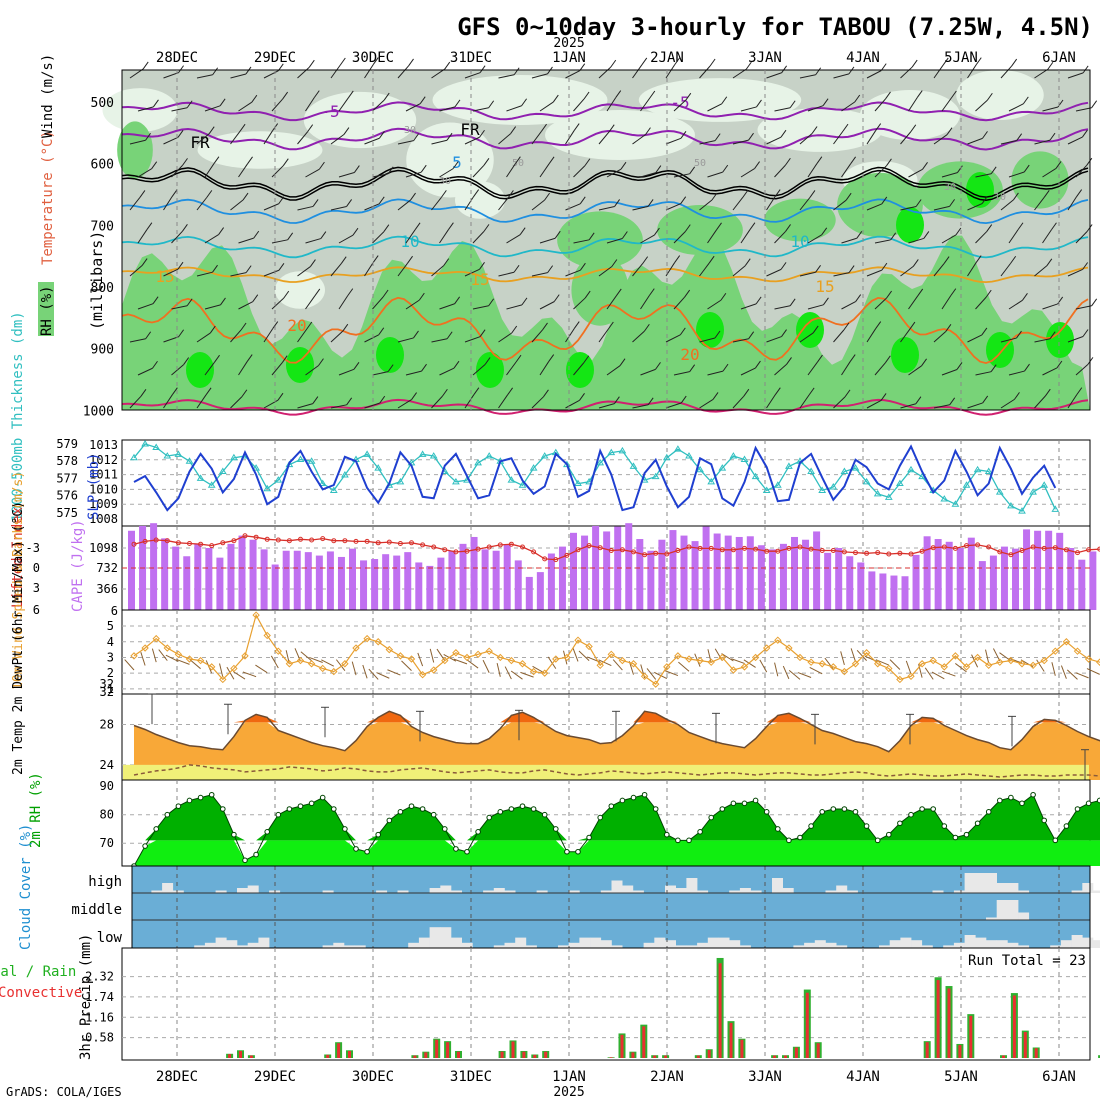 Image resolution: width=1100 pixels, height=1100 pixels. What do you see at coordinates (36, 588) in the screenshot?
I see `li-tick-label: 3` at bounding box center [36, 588].